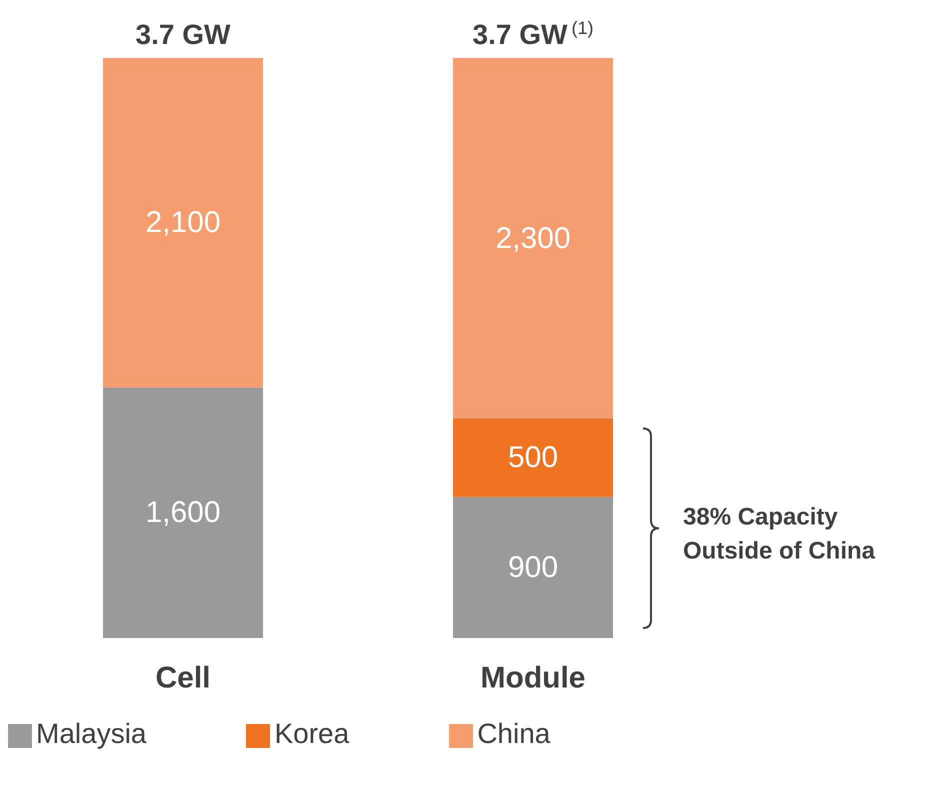 This screenshot has height=806, width=945. Describe the element at coordinates (513, 733) in the screenshot. I see `legend-label: China` at that location.